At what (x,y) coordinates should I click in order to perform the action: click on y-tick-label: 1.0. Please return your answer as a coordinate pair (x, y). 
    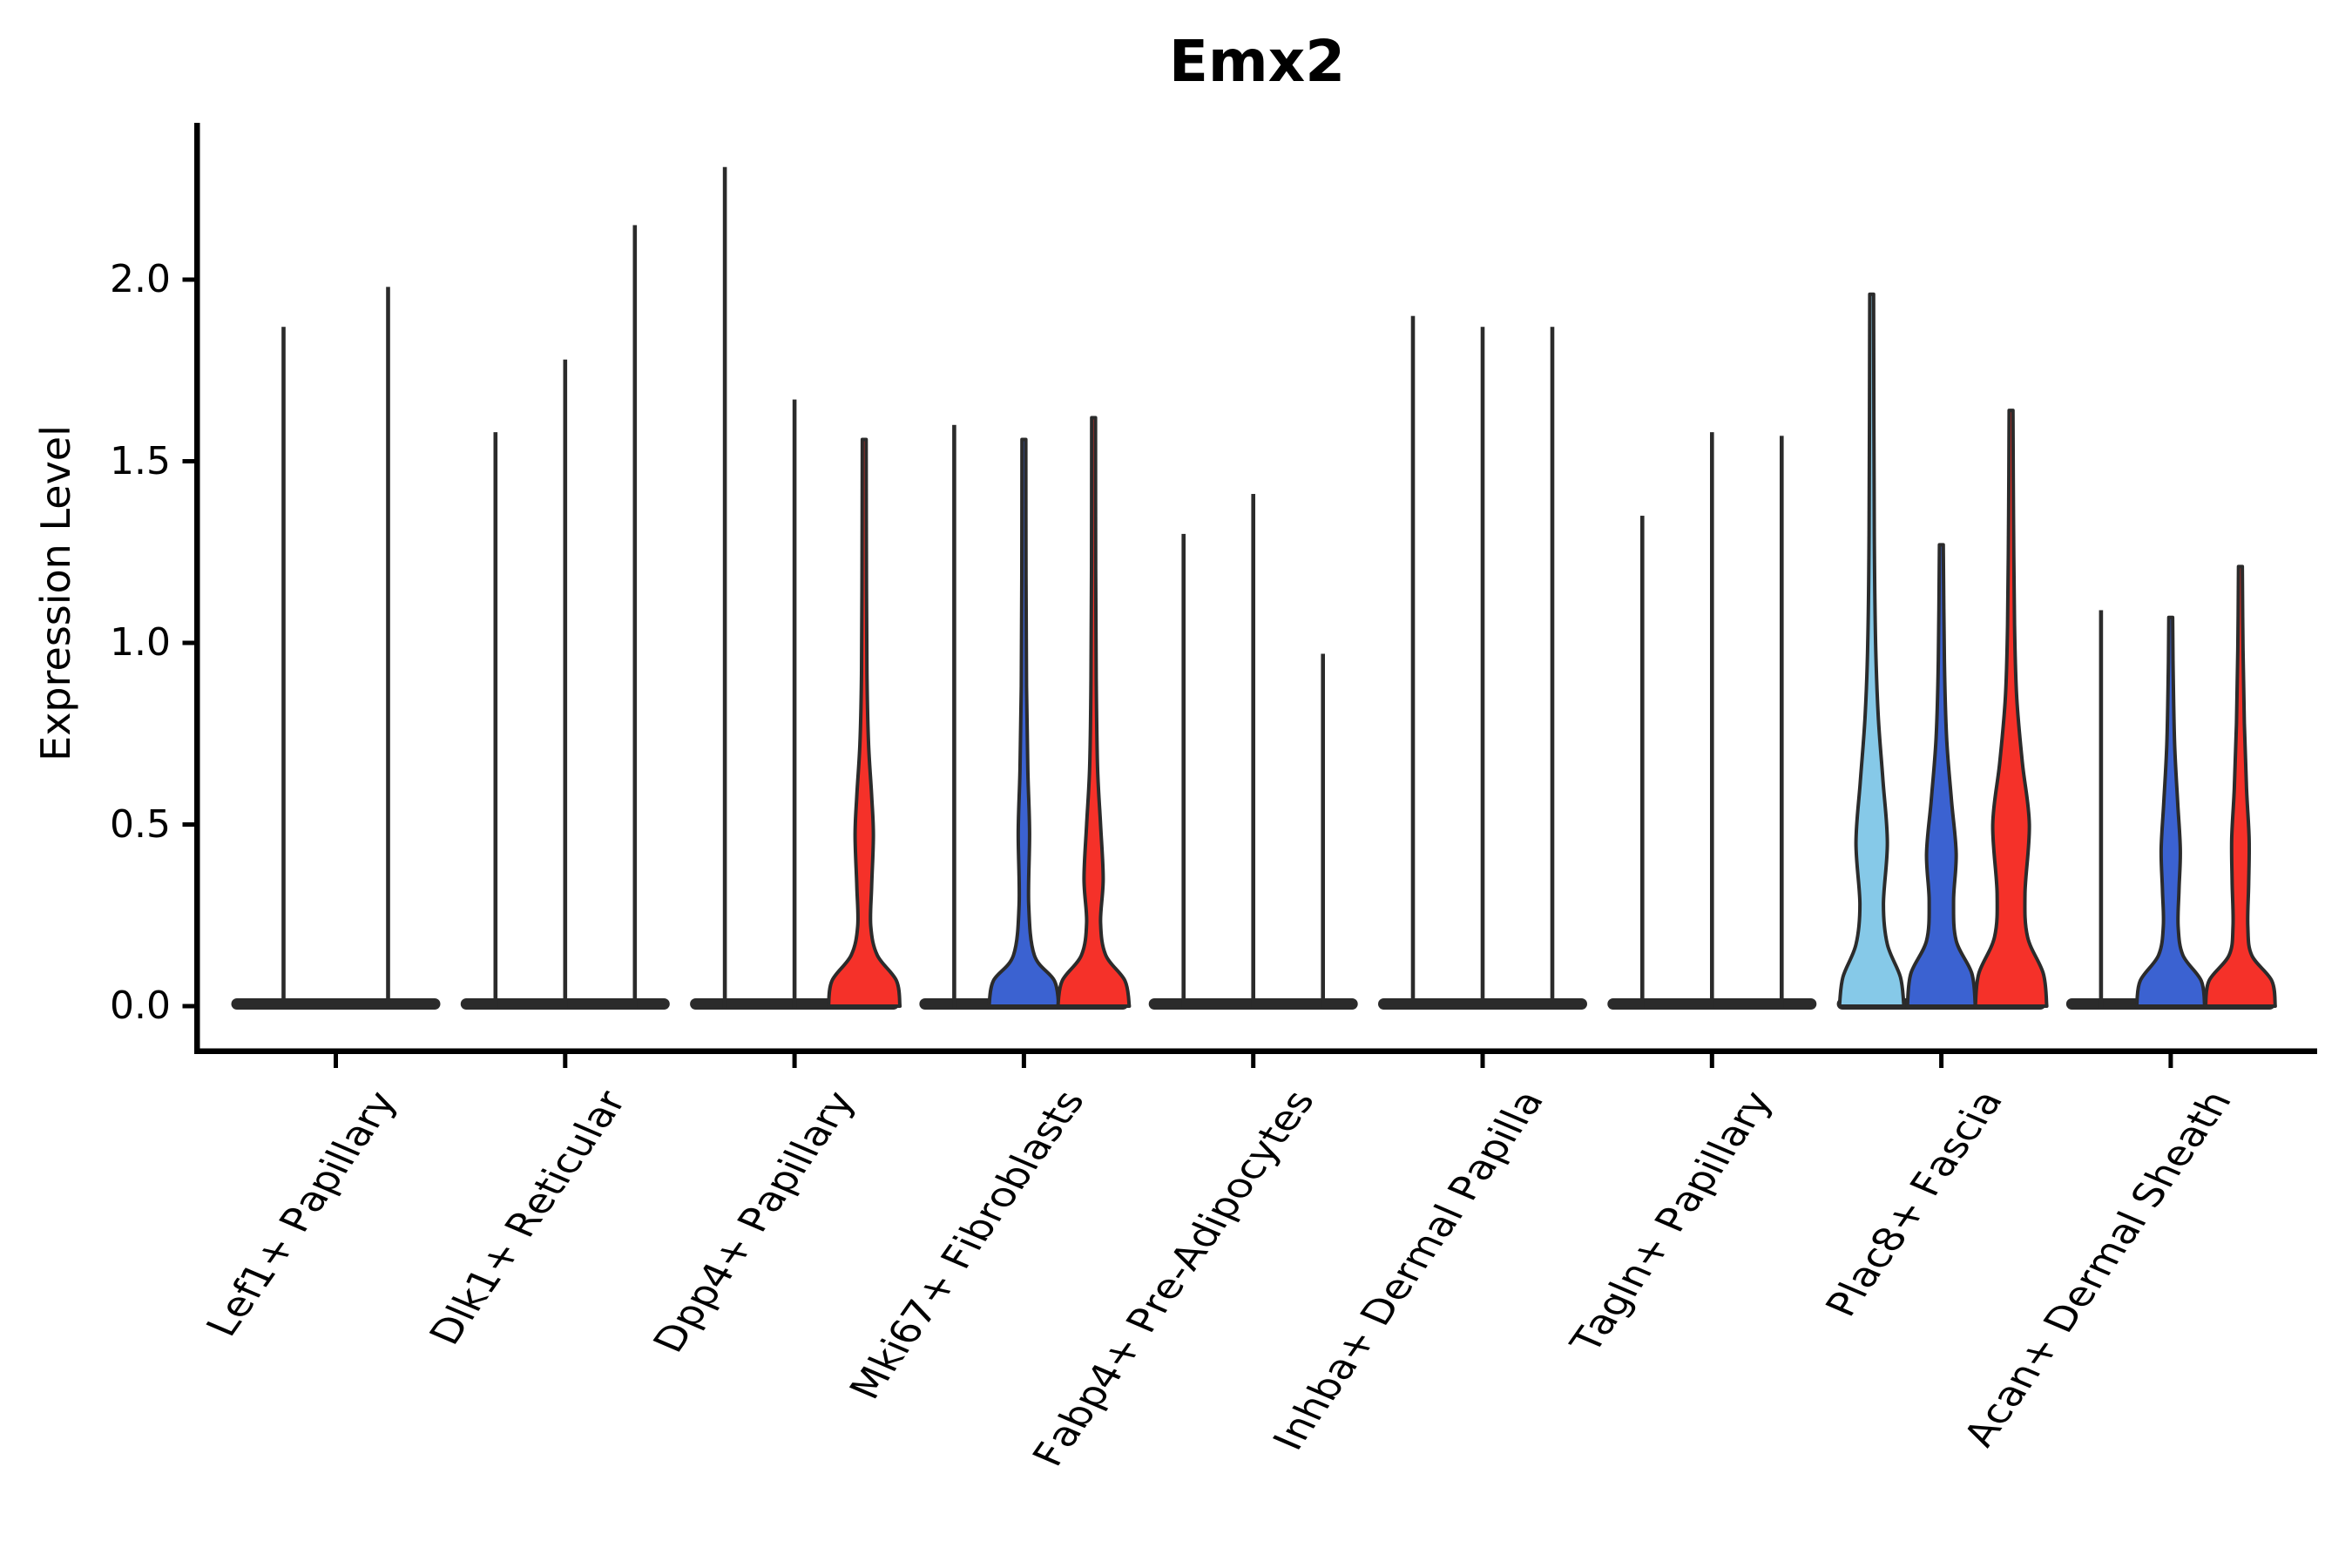
    Looking at the image, I should click on (140, 642).